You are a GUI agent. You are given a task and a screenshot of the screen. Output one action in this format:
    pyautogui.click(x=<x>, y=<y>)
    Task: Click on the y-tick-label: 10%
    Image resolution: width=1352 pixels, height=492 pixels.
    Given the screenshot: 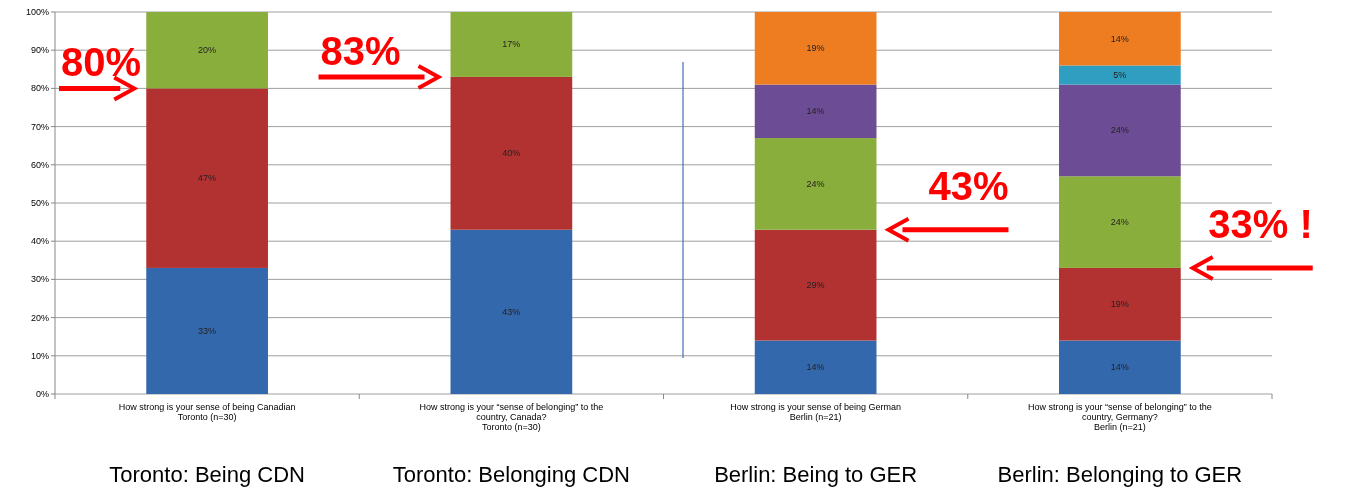 What is the action you would take?
    pyautogui.click(x=39, y=355)
    